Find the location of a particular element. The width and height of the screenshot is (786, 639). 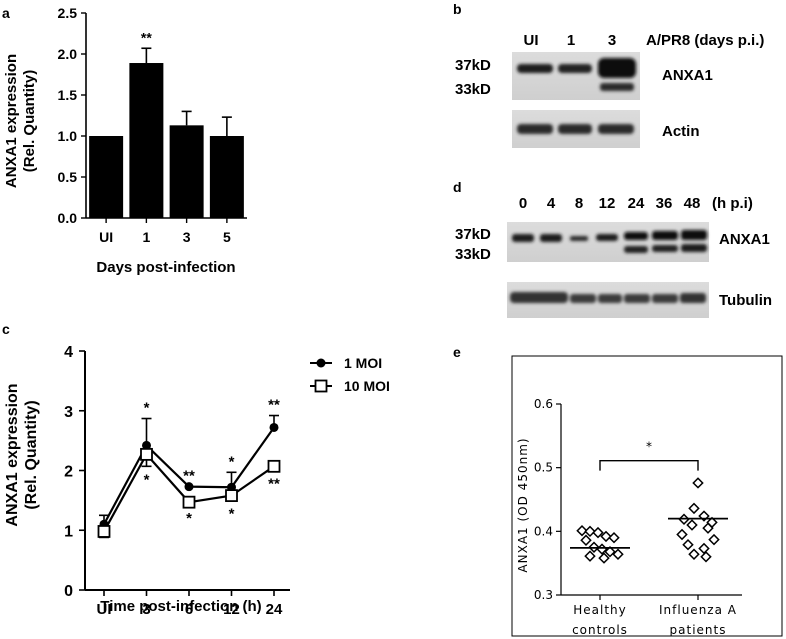

bars-a: ** is located at coordinates (166, 123).